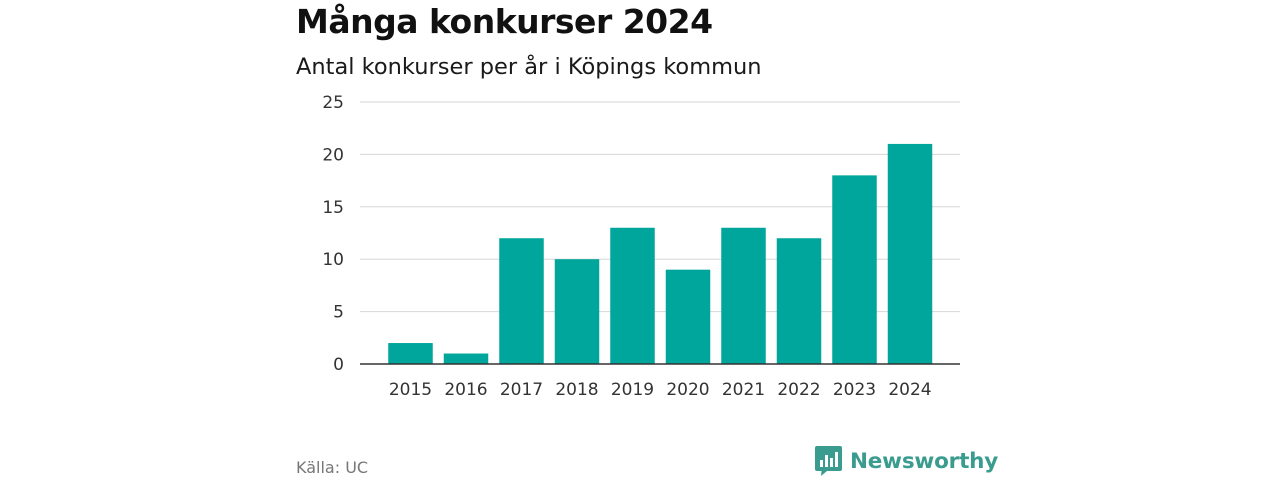  I want to click on bar-2017, so click(521, 301).